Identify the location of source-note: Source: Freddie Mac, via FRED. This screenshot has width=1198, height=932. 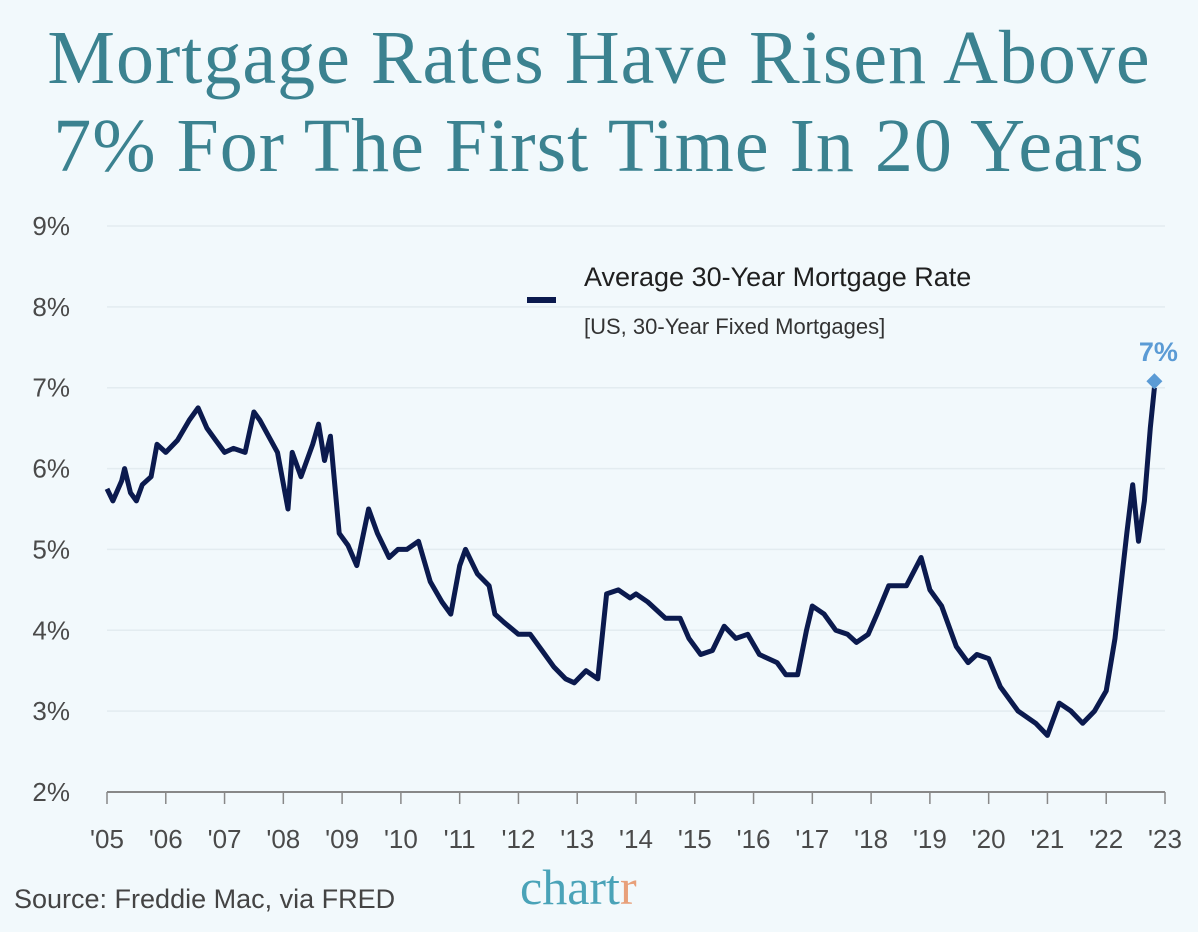
(205, 899).